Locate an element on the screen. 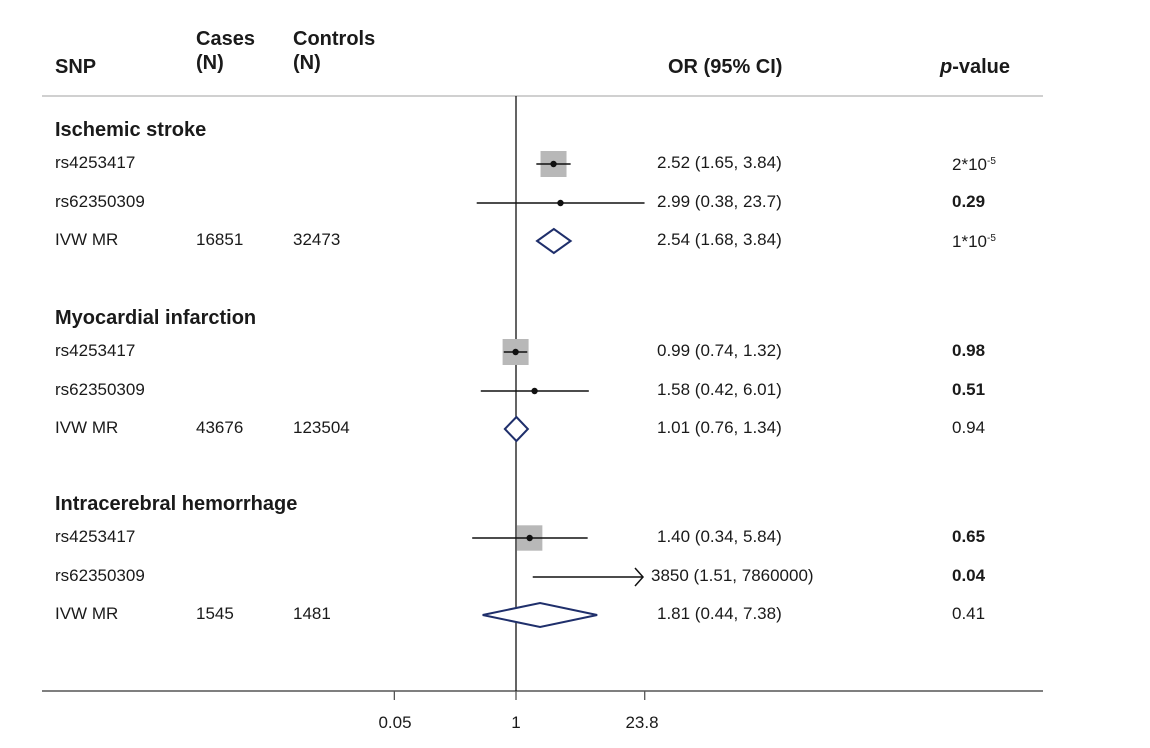 The height and width of the screenshot is (748, 1150). row-pvalue: 0.98 is located at coordinates (968, 351).